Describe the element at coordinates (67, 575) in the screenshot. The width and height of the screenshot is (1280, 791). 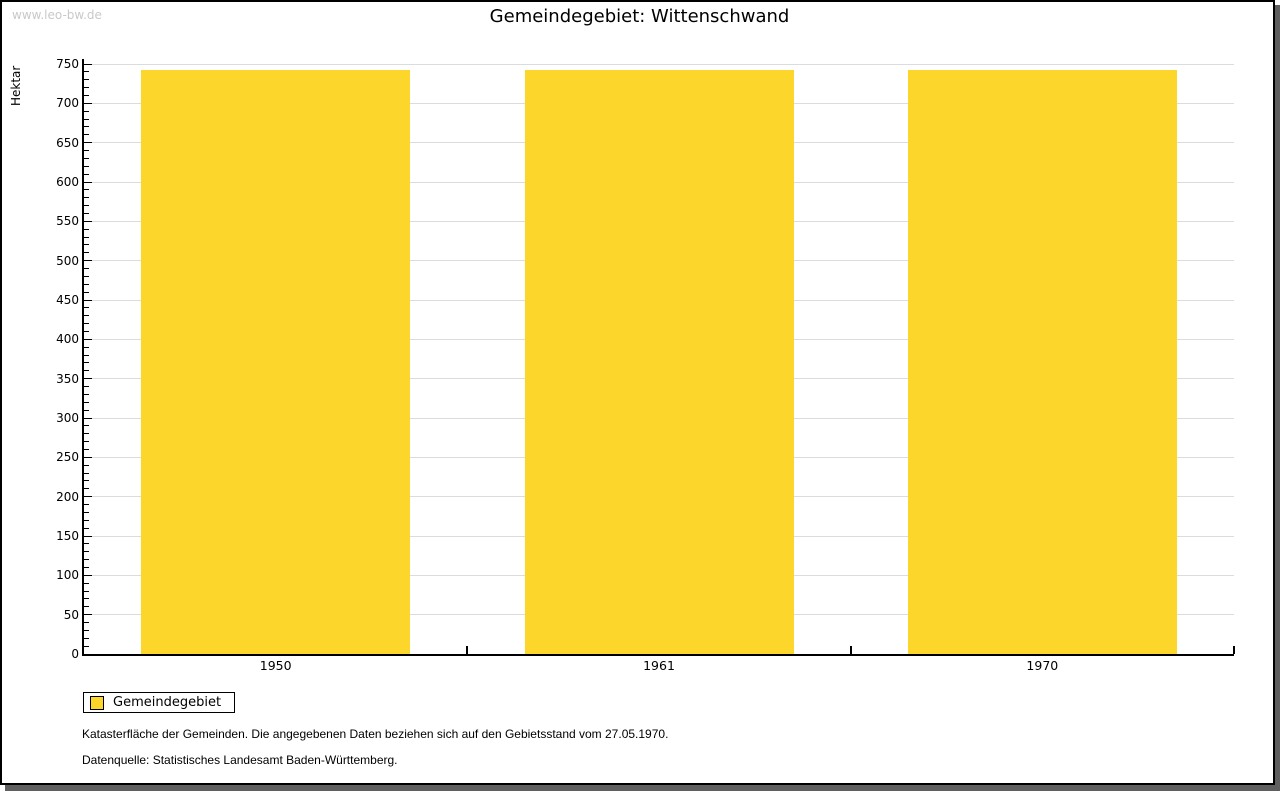
I see `y-tick-label: 100` at that location.